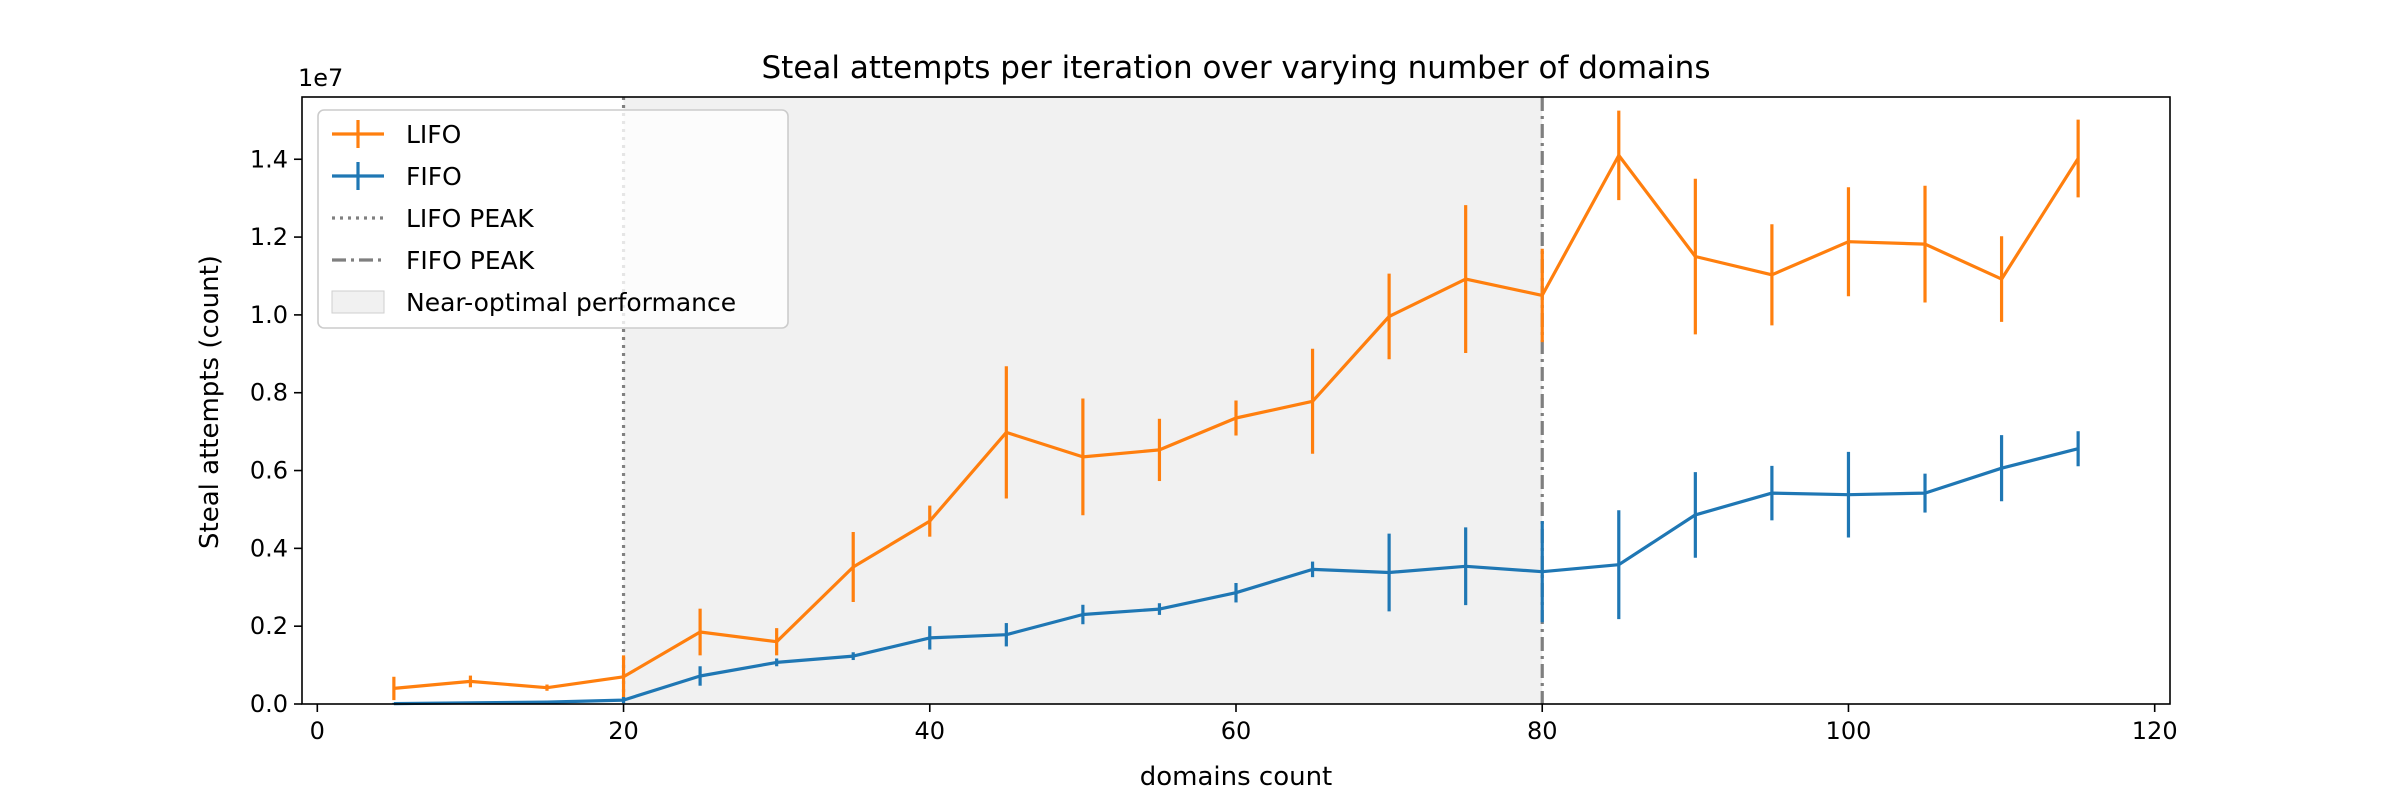 This screenshot has height=800, width=2400. Describe the element at coordinates (269, 548) in the screenshot. I see `y-tick-label: 0.4` at that location.